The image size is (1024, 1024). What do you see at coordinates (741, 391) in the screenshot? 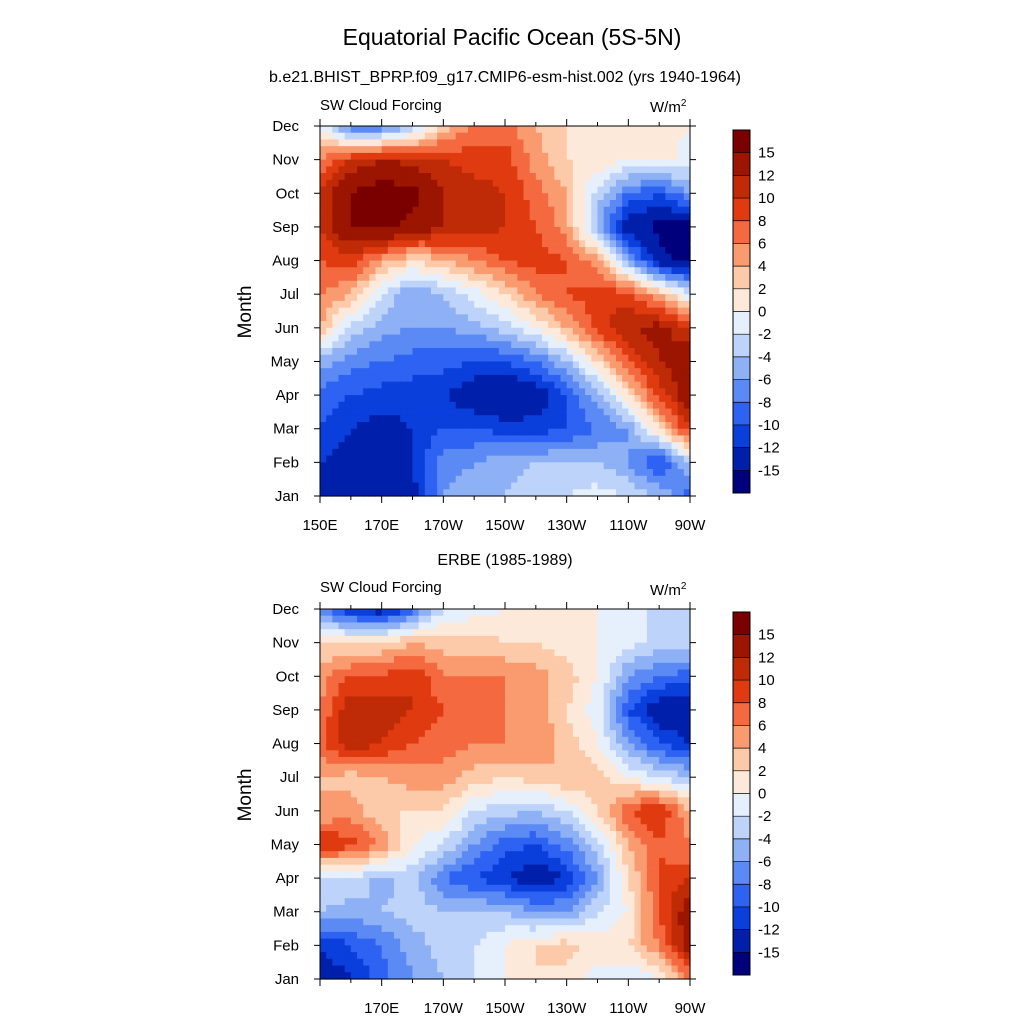
I see `p1-colorbar-swatch` at bounding box center [741, 391].